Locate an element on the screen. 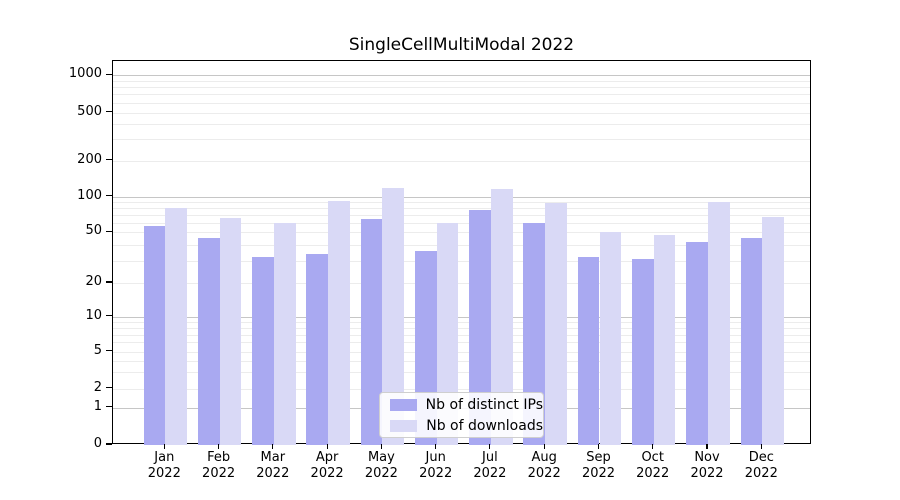 The width and height of the screenshot is (900, 500). x-tick-label-oct: Oct 2022 is located at coordinates (653, 465).